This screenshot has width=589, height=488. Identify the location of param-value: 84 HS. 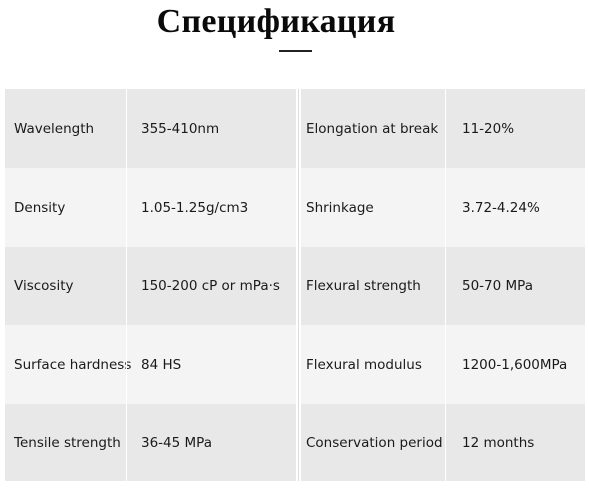
(161, 364).